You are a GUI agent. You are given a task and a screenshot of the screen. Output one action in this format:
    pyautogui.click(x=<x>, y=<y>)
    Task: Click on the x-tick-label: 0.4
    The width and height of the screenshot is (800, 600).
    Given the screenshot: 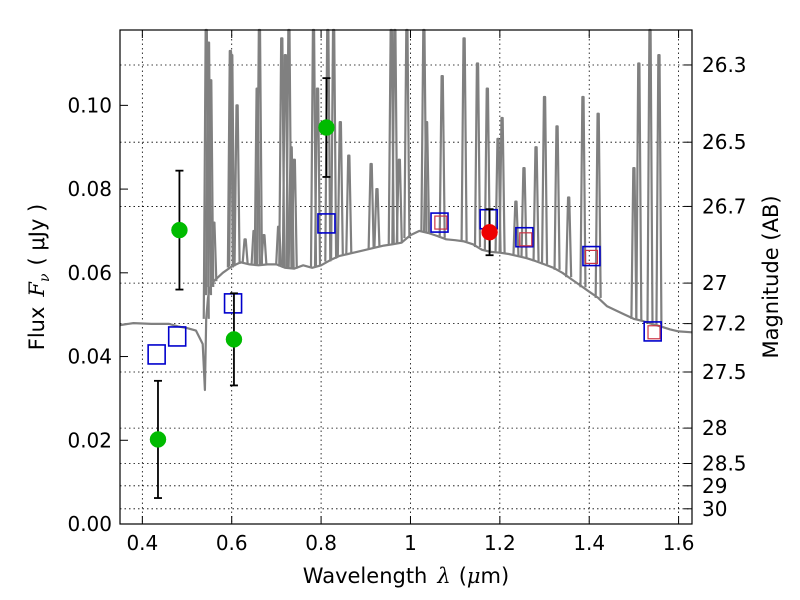 What is the action you would take?
    pyautogui.click(x=142, y=543)
    